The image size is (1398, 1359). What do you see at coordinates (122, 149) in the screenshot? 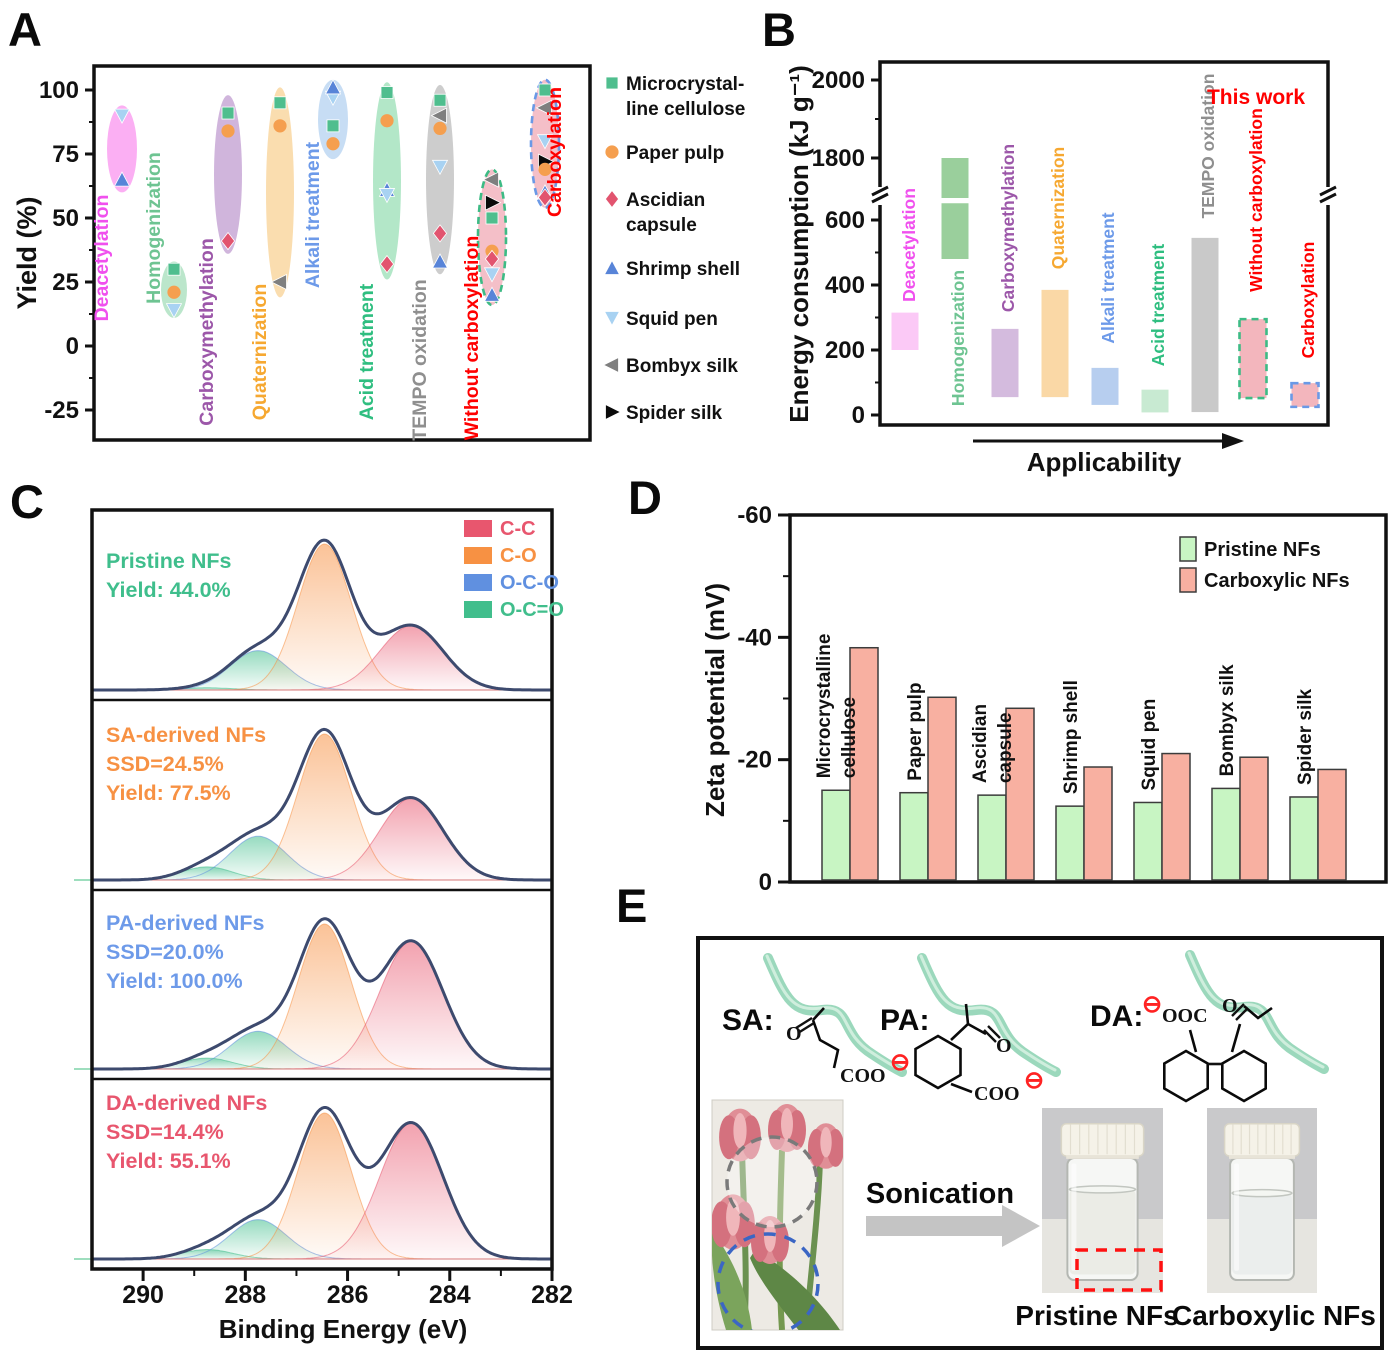
I see `ellipse-deacetylation` at bounding box center [122, 149].